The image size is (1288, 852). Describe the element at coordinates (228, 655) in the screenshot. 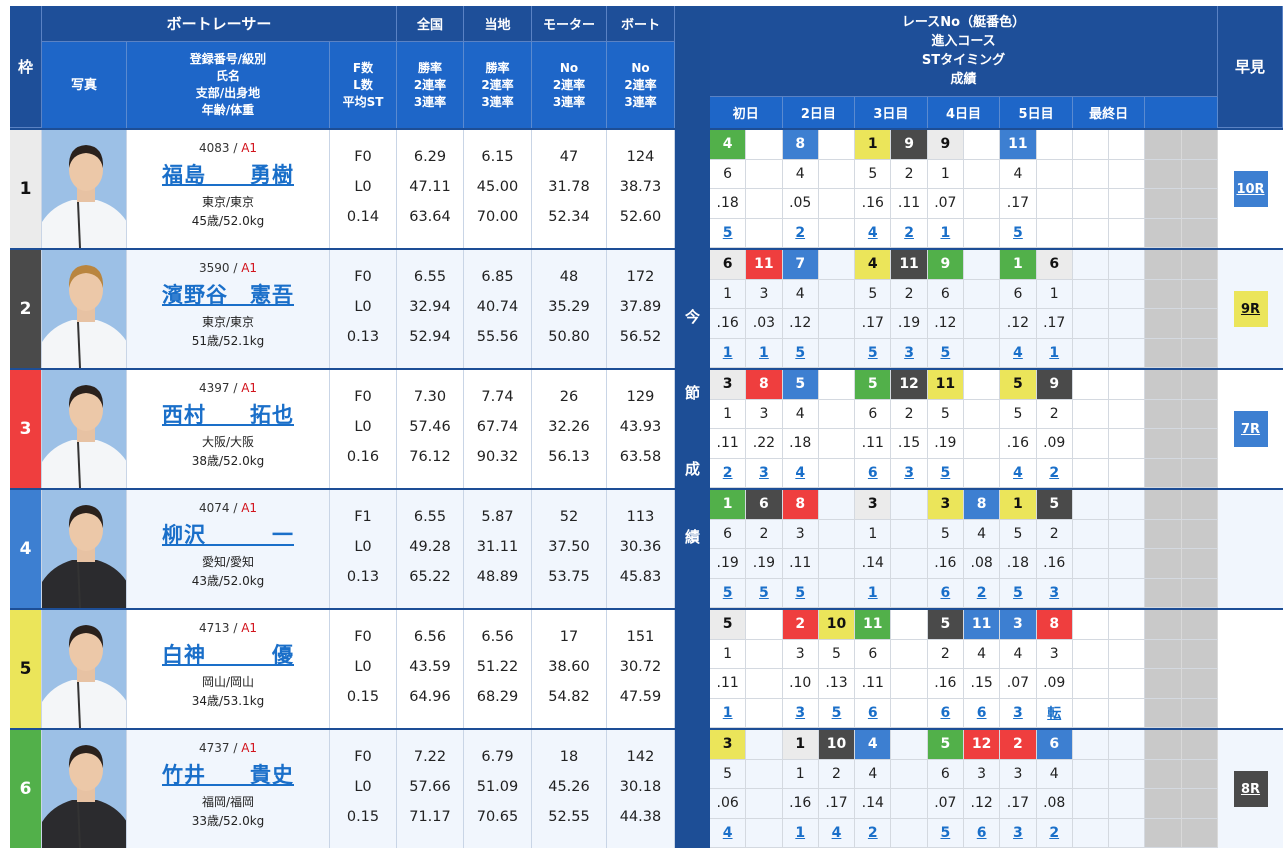

I see `racer-name-link: 白神 優` at that location.